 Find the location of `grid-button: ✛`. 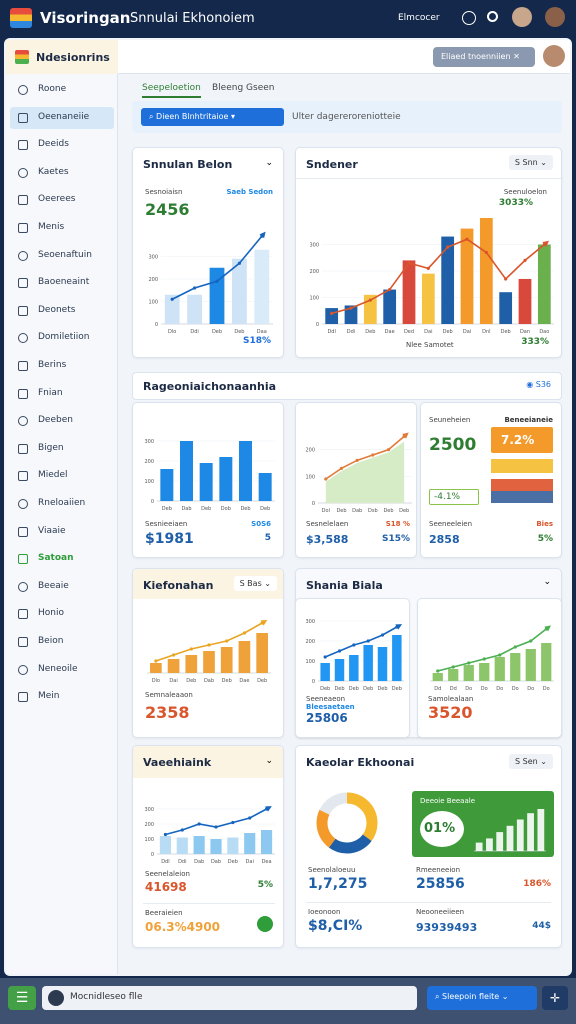

grid-button: ✛ is located at coordinates (555, 998).